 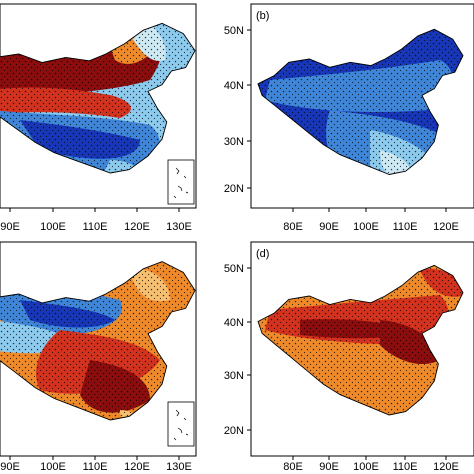 What do you see at coordinates (360, 340) in the screenshot?
I see `panel-d-outline` at bounding box center [360, 340].